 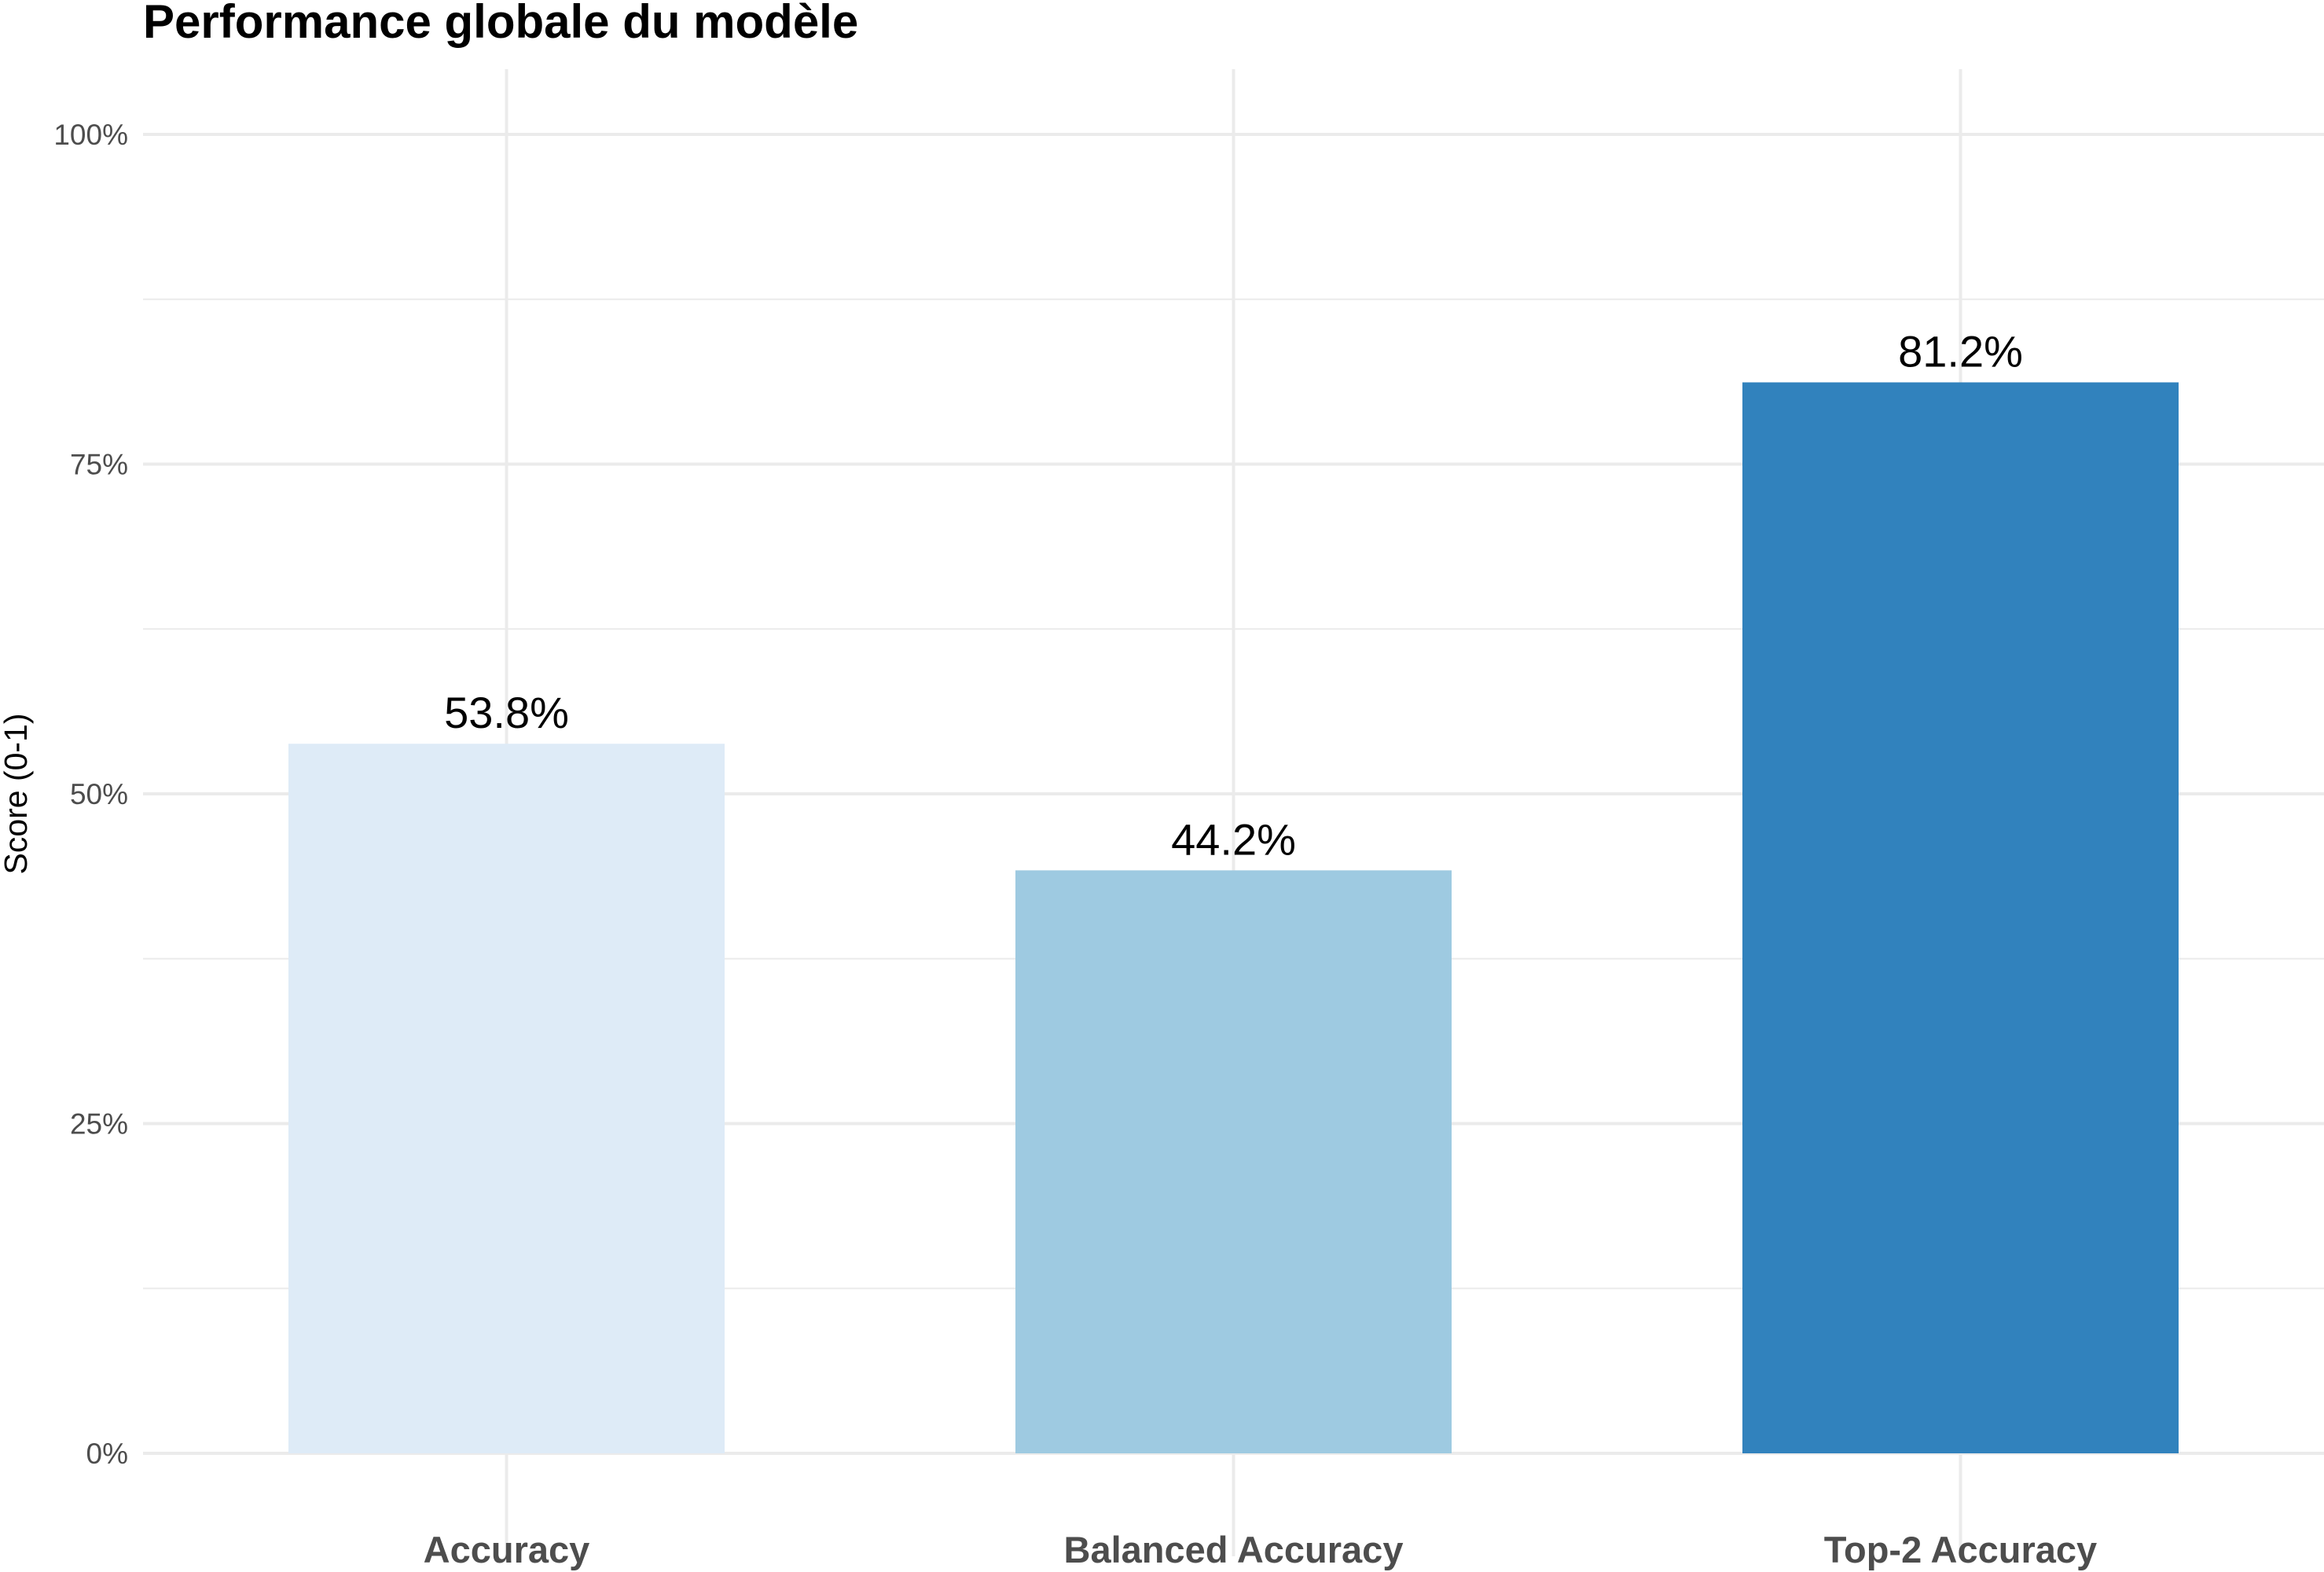 I want to click on x-tick-label: Balanced Accuracy, so click(x=1234, y=1550).